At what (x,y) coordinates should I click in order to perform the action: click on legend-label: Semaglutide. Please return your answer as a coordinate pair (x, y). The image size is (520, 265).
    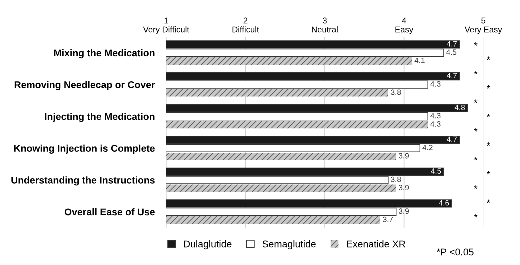
    Looking at the image, I should click on (289, 245).